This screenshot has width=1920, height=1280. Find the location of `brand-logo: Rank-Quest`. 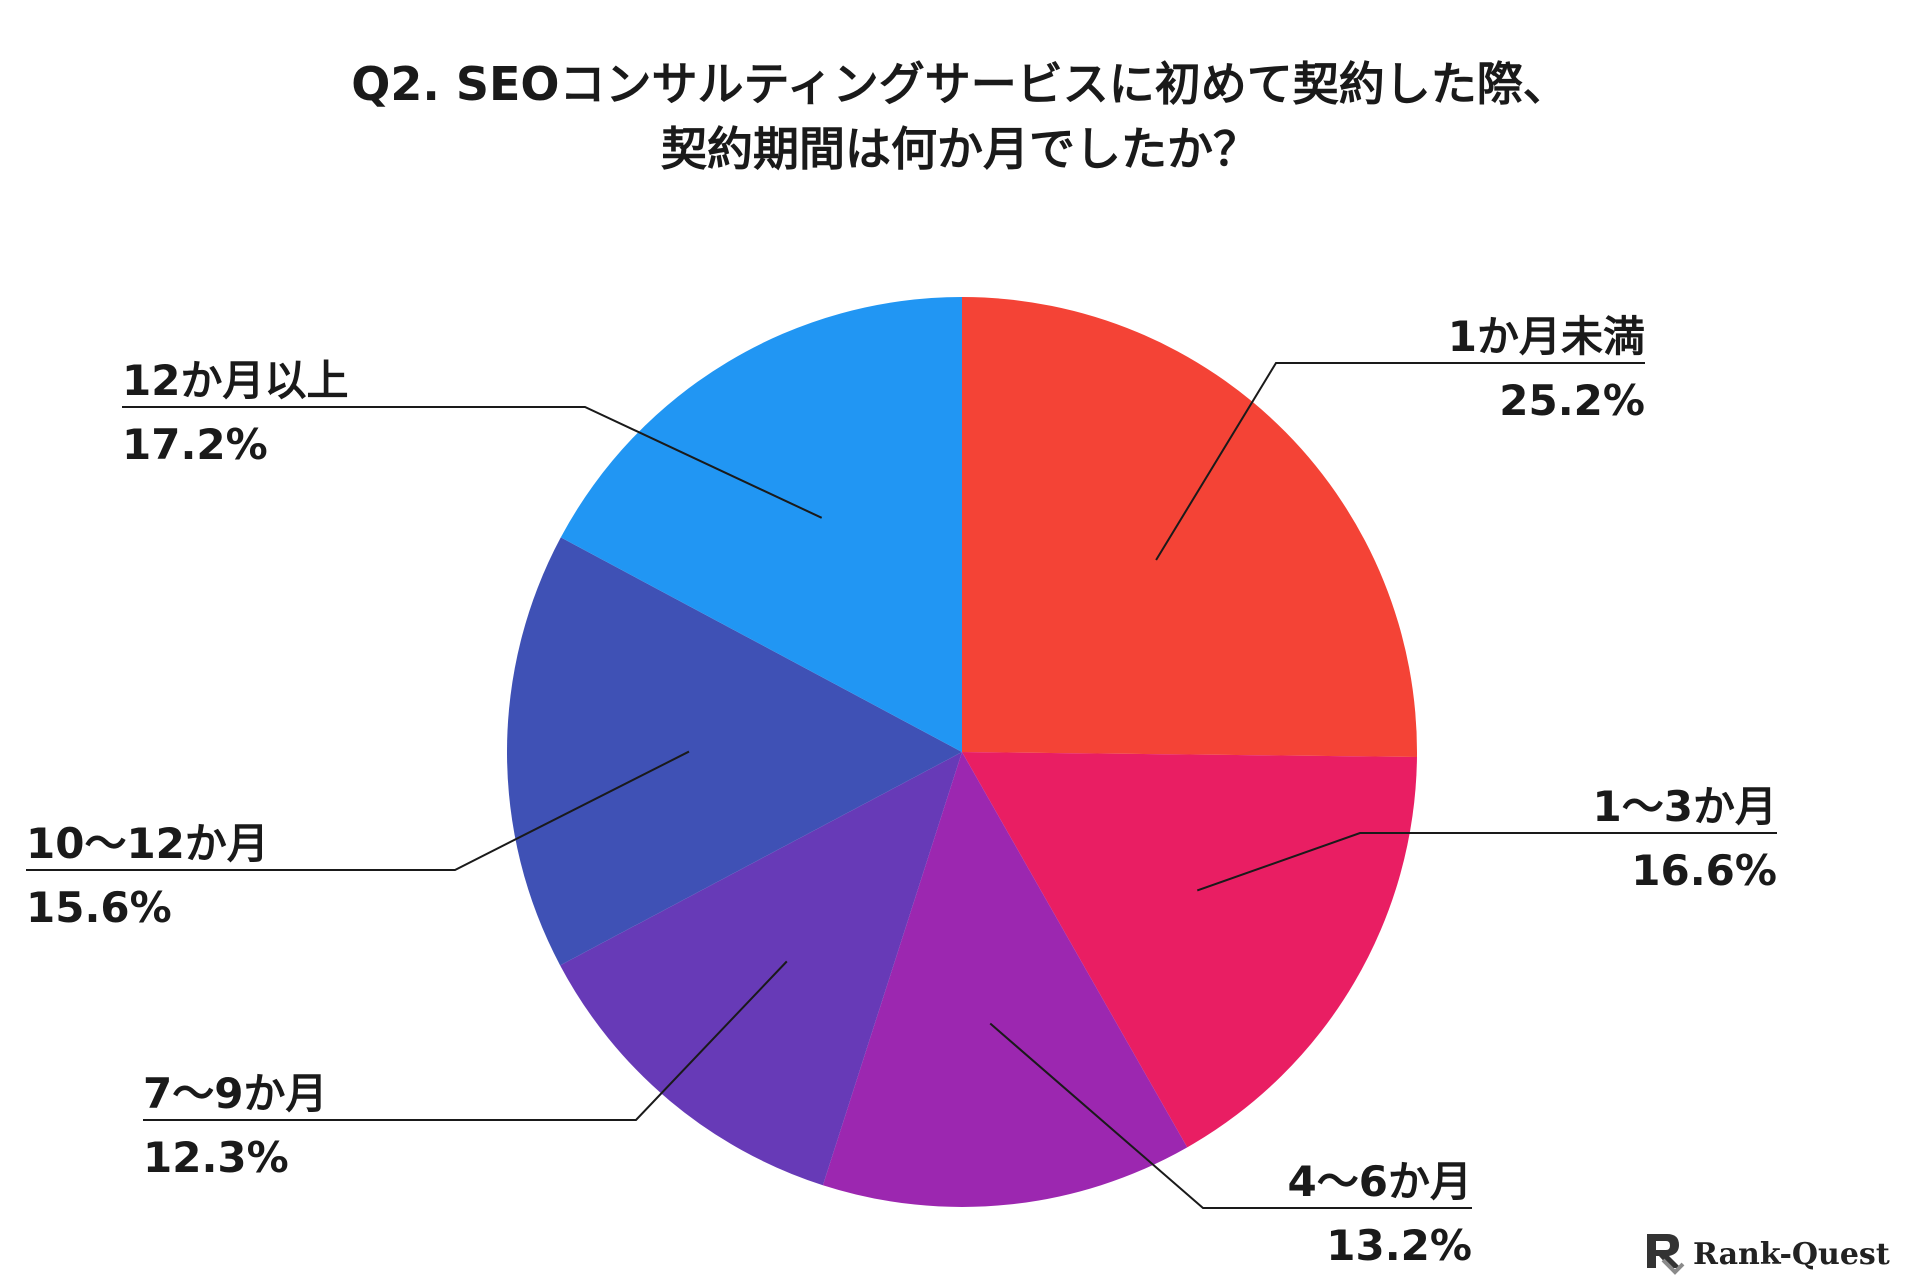

brand-logo: Rank-Quest is located at coordinates (1768, 1254).